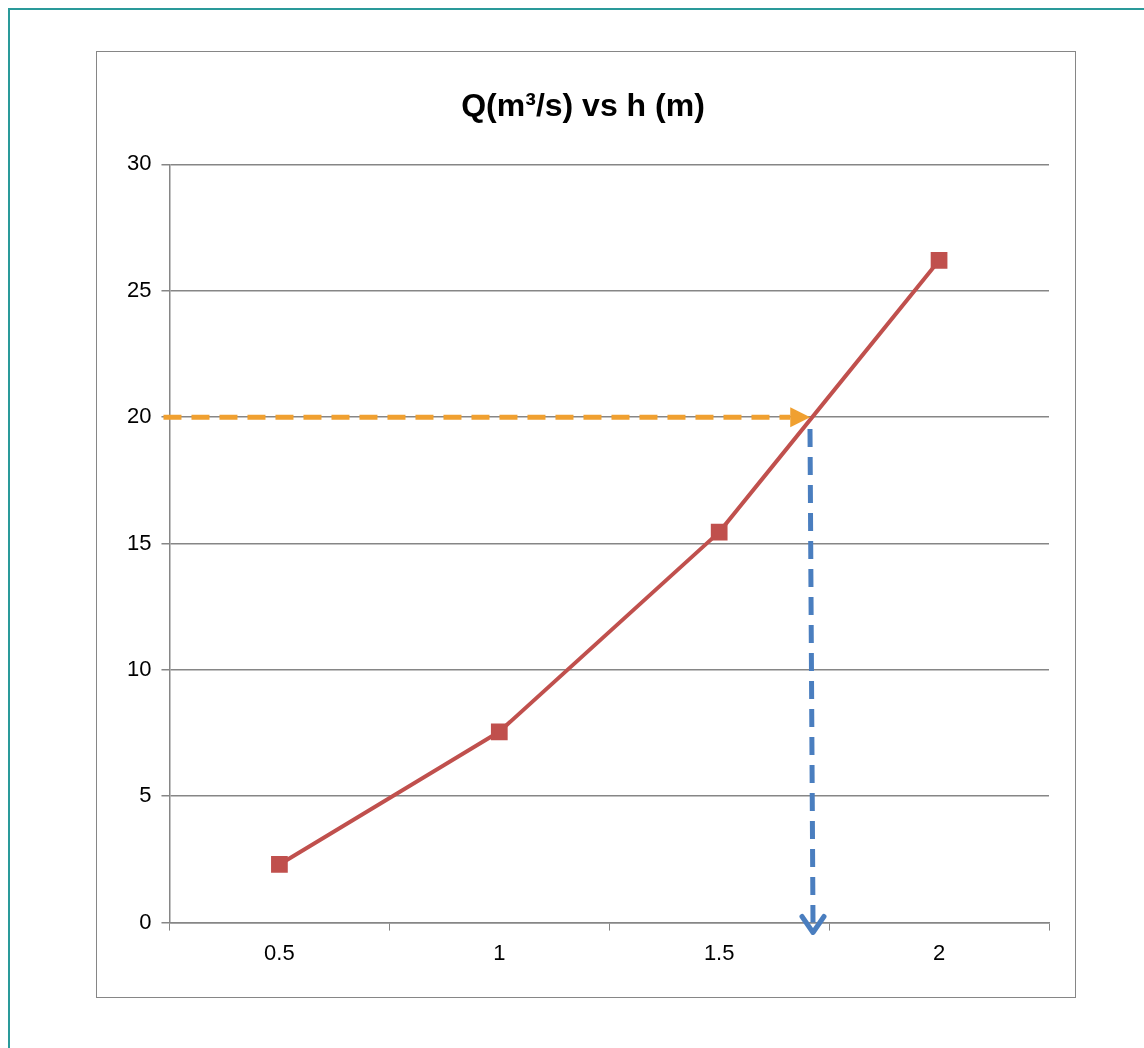  I want to click on y-tick-label: 10, so click(139, 668).